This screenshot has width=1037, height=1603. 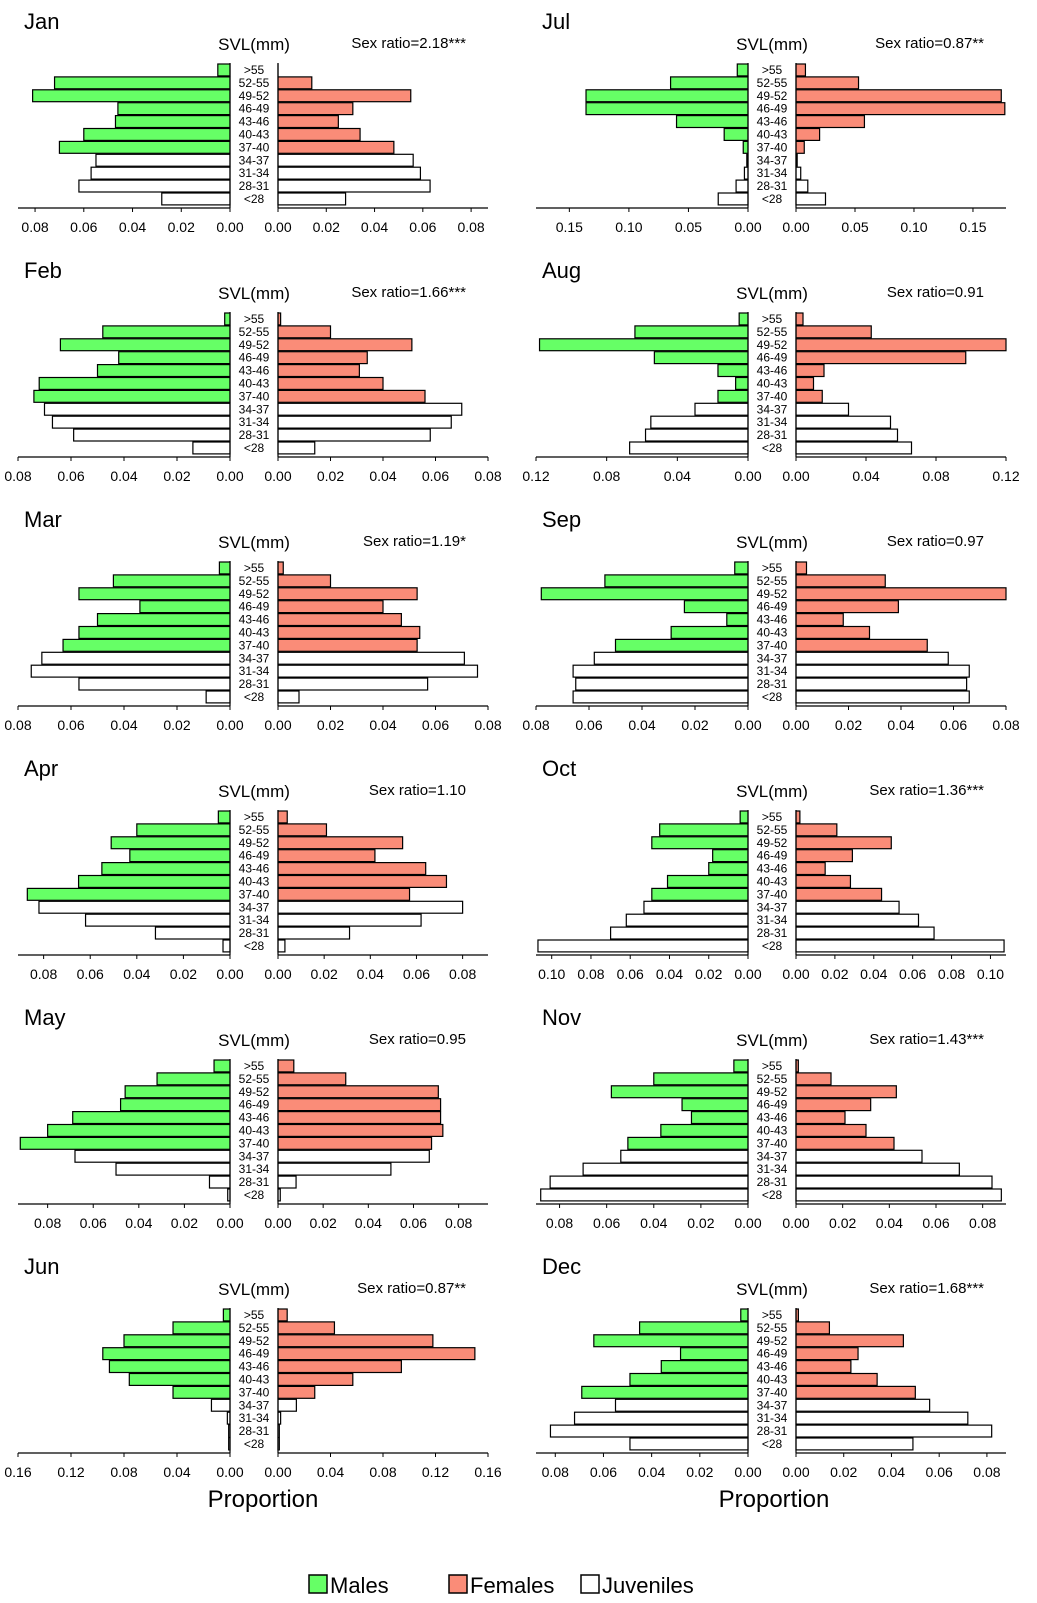 What do you see at coordinates (254, 1156) in the screenshot?
I see `category-label: 34-37` at bounding box center [254, 1156].